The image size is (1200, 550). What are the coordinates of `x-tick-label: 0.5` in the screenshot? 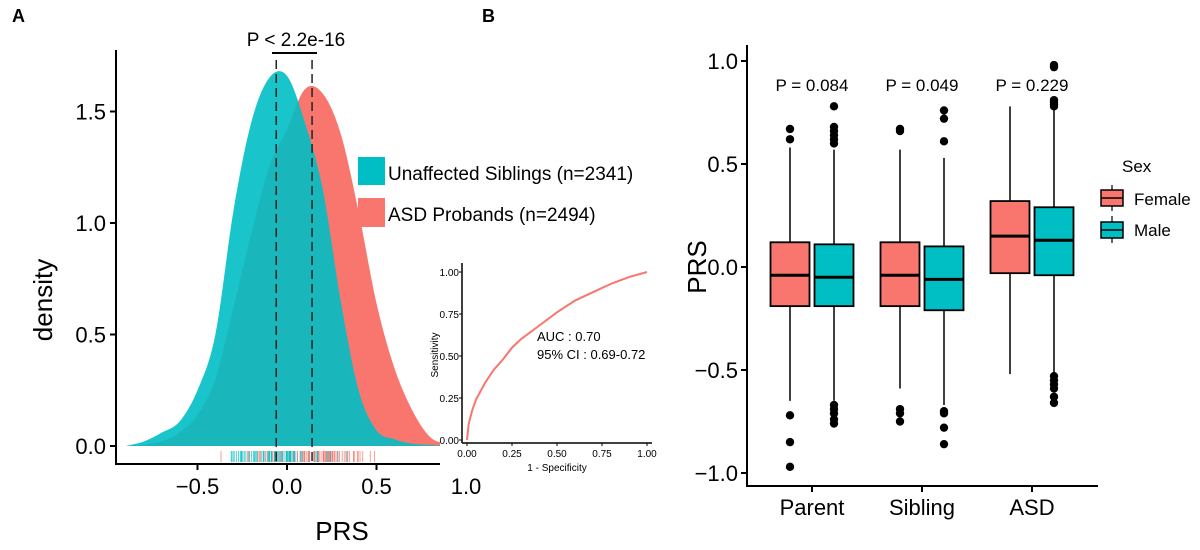 It's located at (376, 486).